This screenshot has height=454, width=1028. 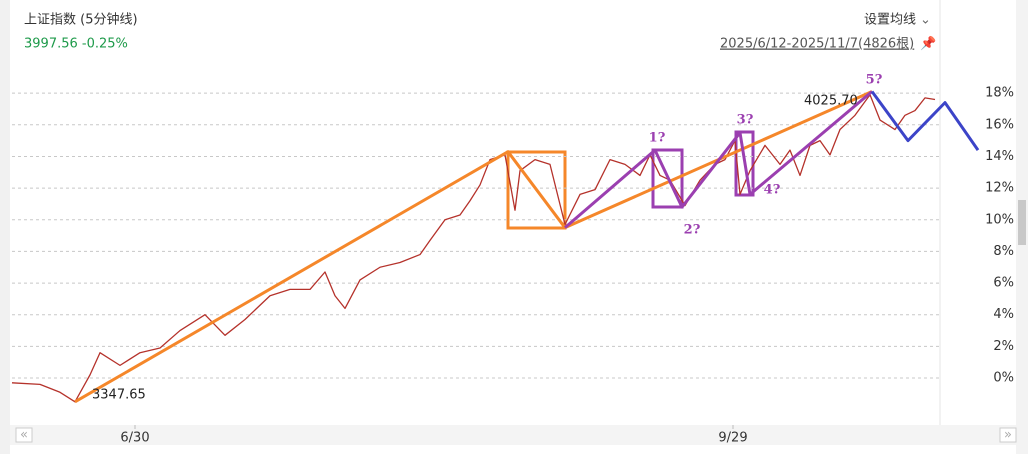 What do you see at coordinates (76, 44) in the screenshot?
I see `price-change: 3997.56 -0.25%` at bounding box center [76, 44].